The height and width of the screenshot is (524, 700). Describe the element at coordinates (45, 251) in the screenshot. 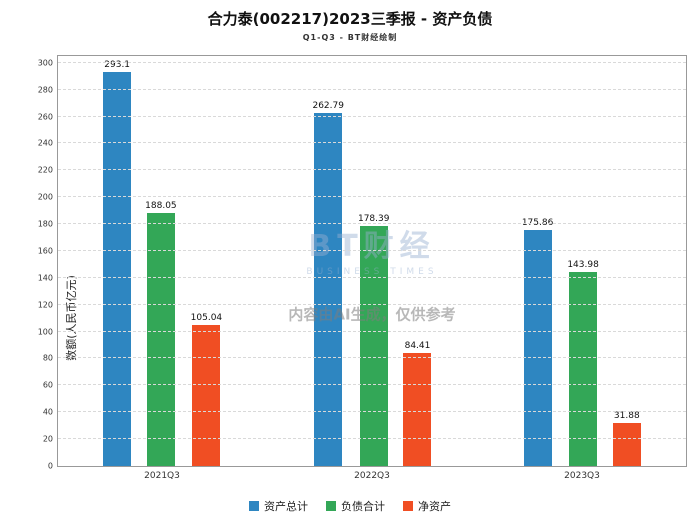

I see `y-tick-label: 160` at that location.